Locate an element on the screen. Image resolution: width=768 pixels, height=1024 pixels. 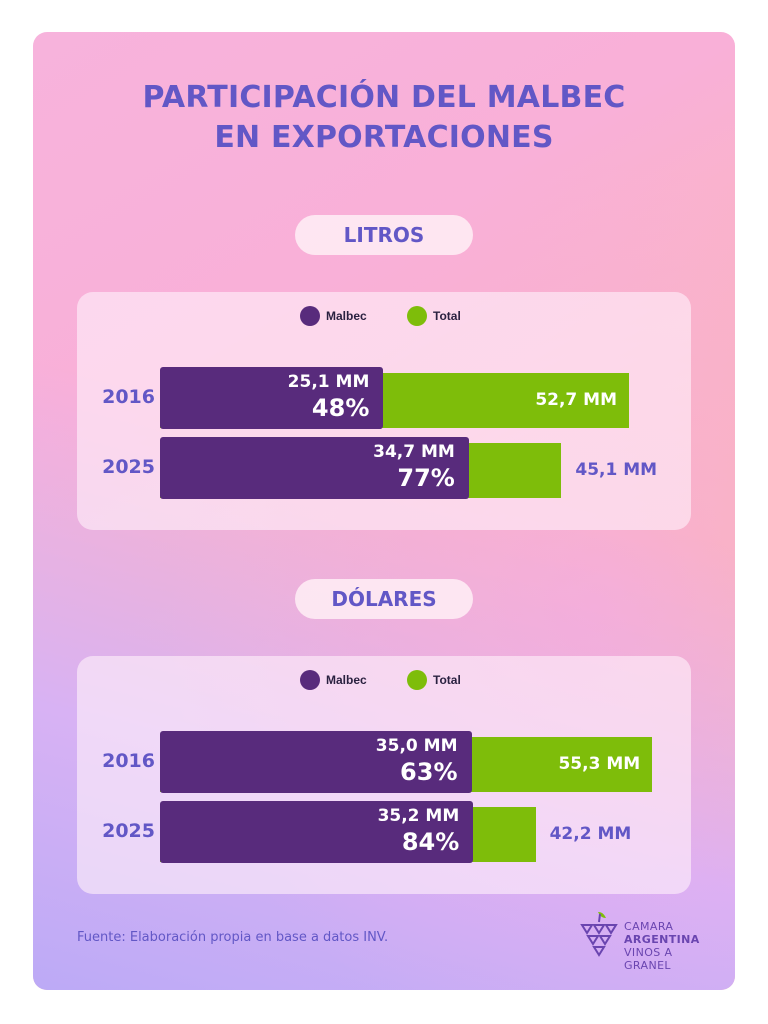
title-line-1: PARTICIPACIÓN DEL MALBEC is located at coordinates (384, 97).